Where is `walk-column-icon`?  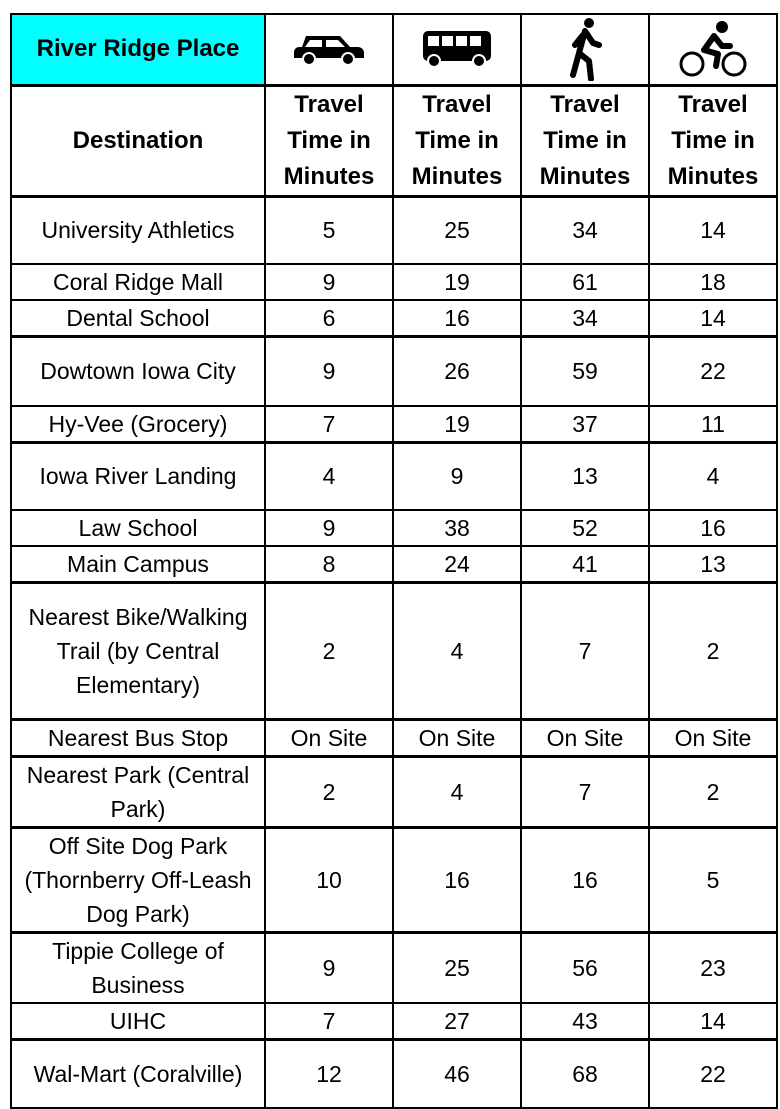
walk-column-icon is located at coordinates (585, 49).